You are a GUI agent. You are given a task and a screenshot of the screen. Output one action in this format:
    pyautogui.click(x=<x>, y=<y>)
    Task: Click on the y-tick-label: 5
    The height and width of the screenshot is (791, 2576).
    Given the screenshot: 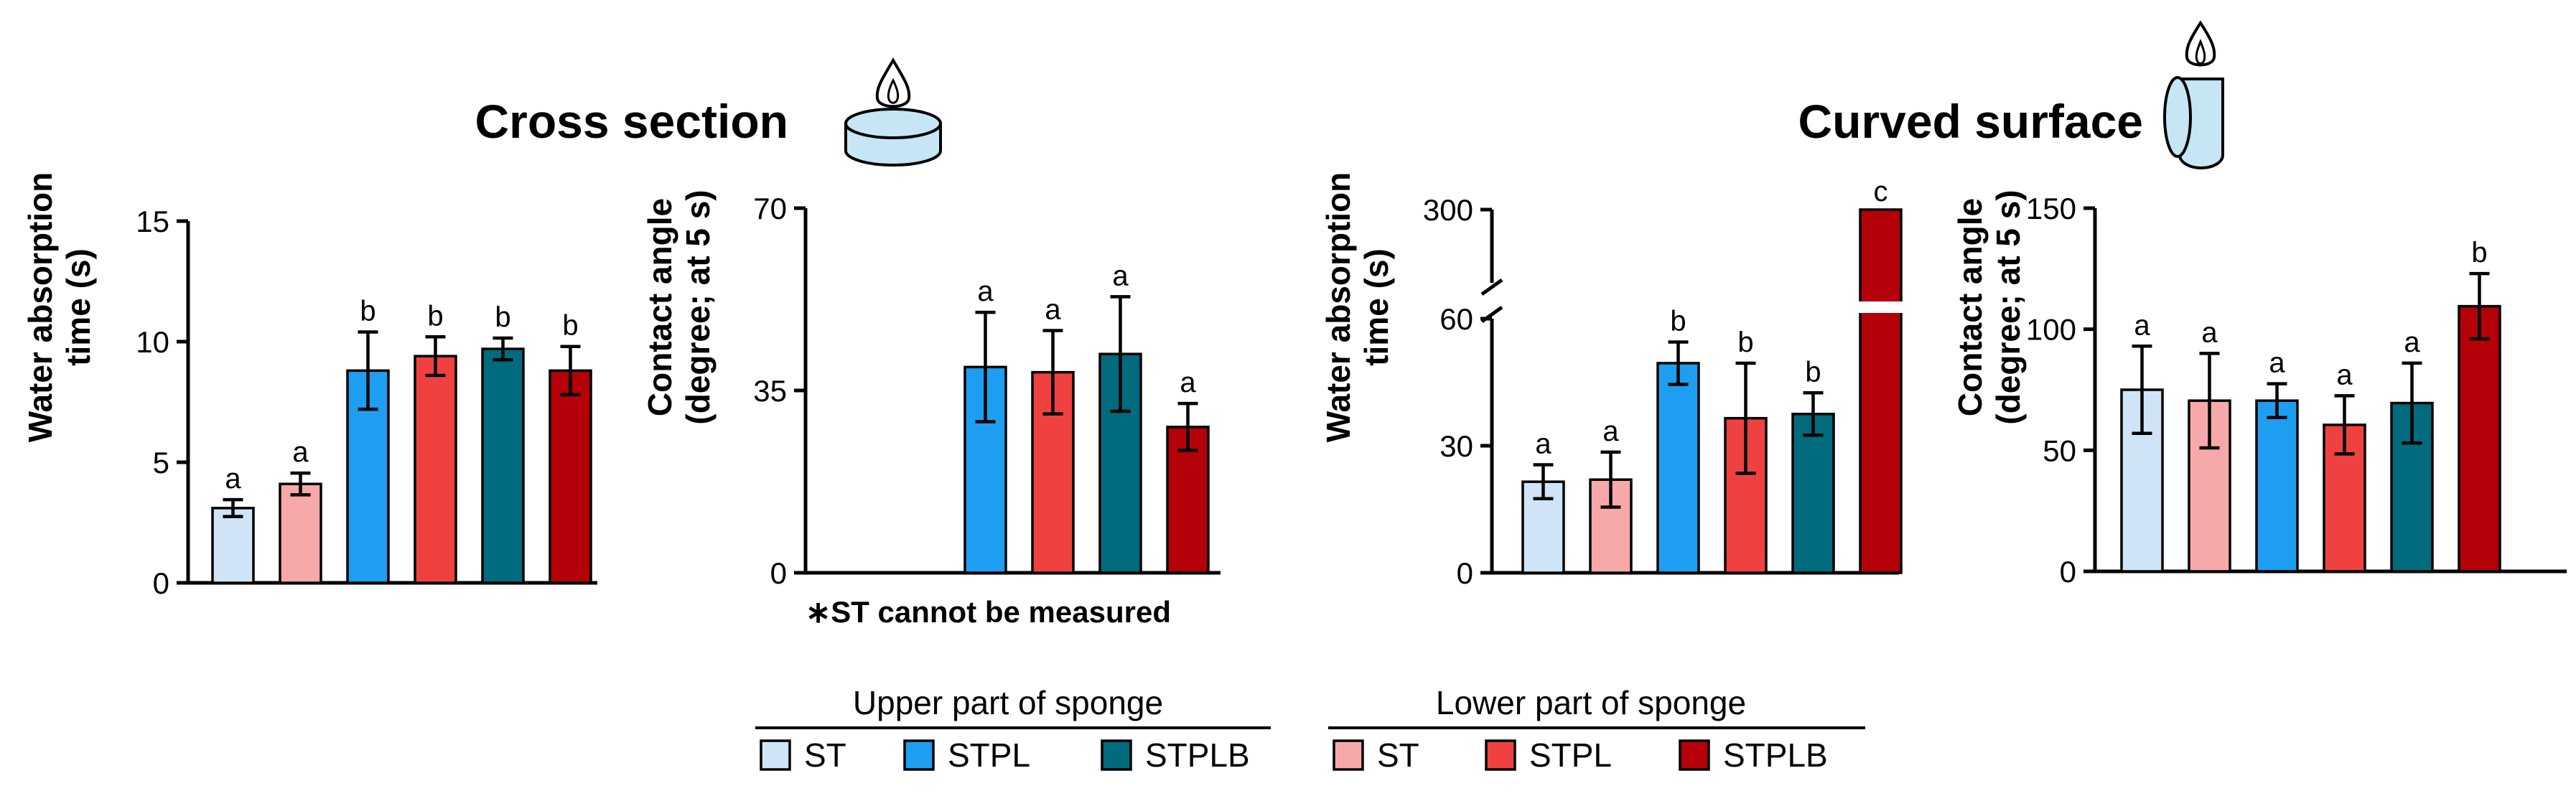 What is the action you would take?
    pyautogui.click(x=161, y=462)
    